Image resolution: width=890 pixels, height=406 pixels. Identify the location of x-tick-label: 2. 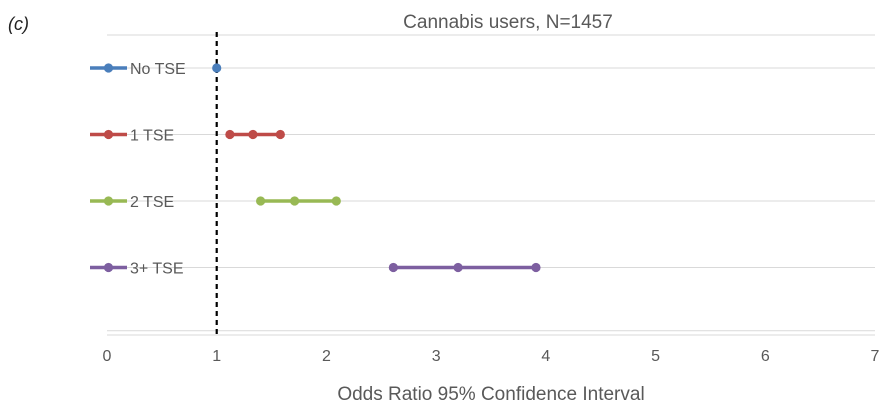
(326, 356).